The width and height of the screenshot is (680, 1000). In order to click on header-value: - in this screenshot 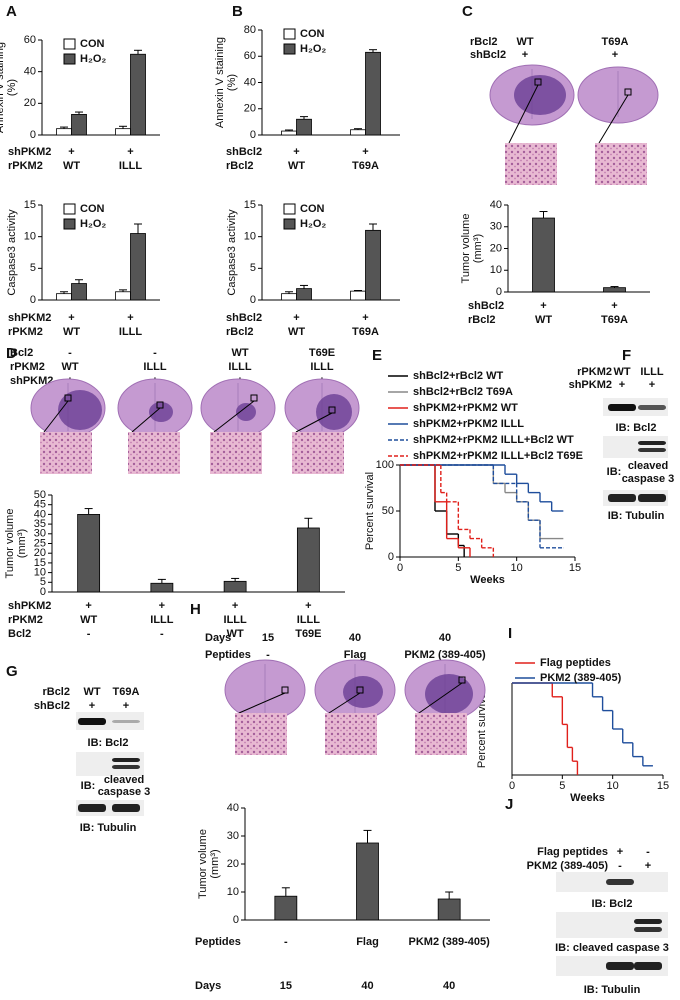, I will do `click(648, 852)`.